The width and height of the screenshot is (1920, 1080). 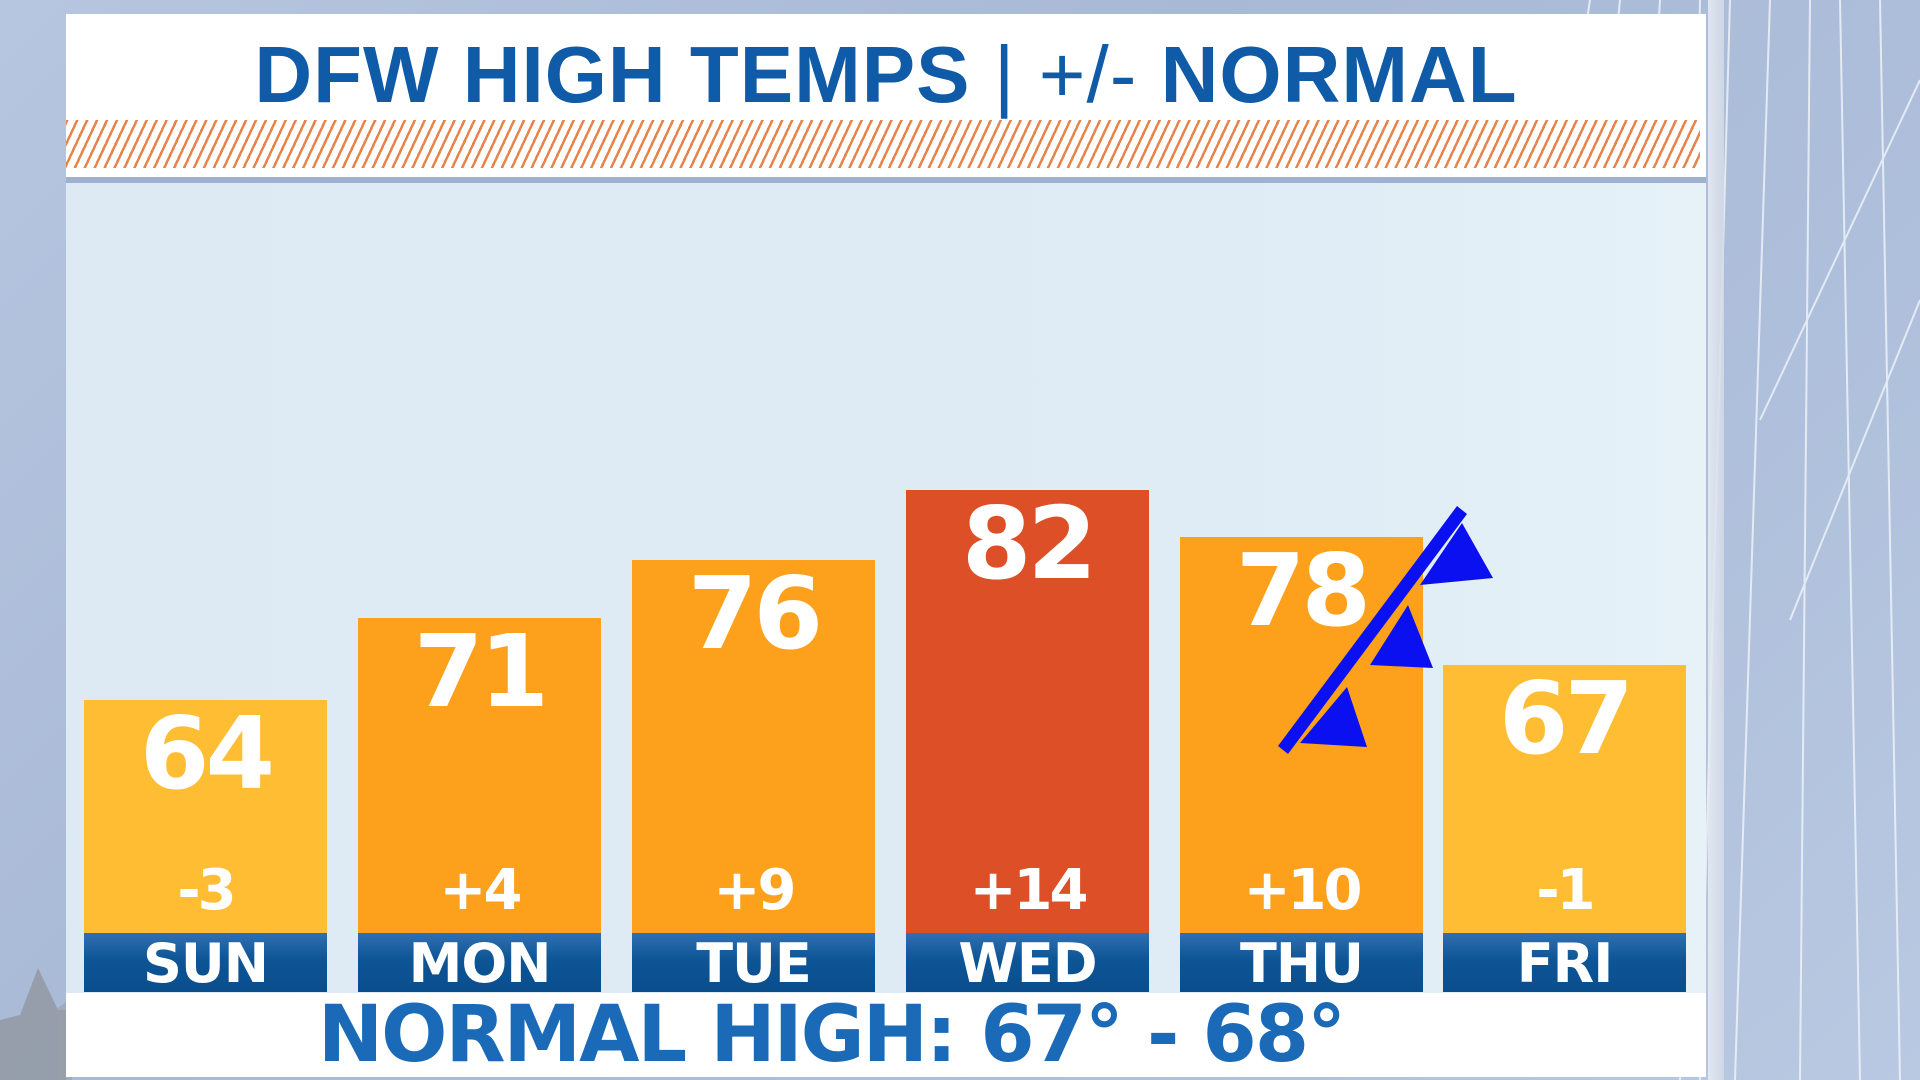 I want to click on title-main: DFW HIGH TEMPS, so click(x=612, y=74).